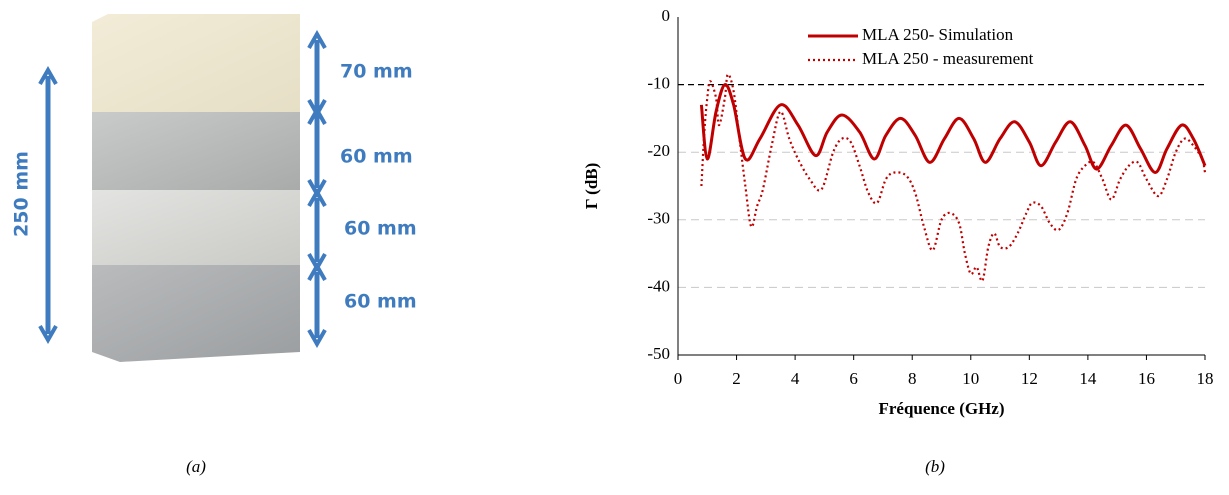 Image resolution: width=1229 pixels, height=495 pixels. I want to click on y-tick-label: -20, so click(658, 150).